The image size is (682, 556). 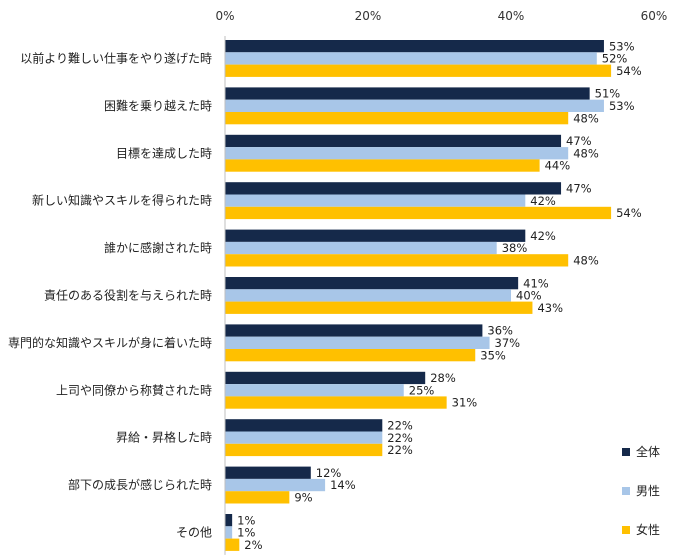 What do you see at coordinates (343, 485) in the screenshot?
I see `data-label: 14%` at bounding box center [343, 485].